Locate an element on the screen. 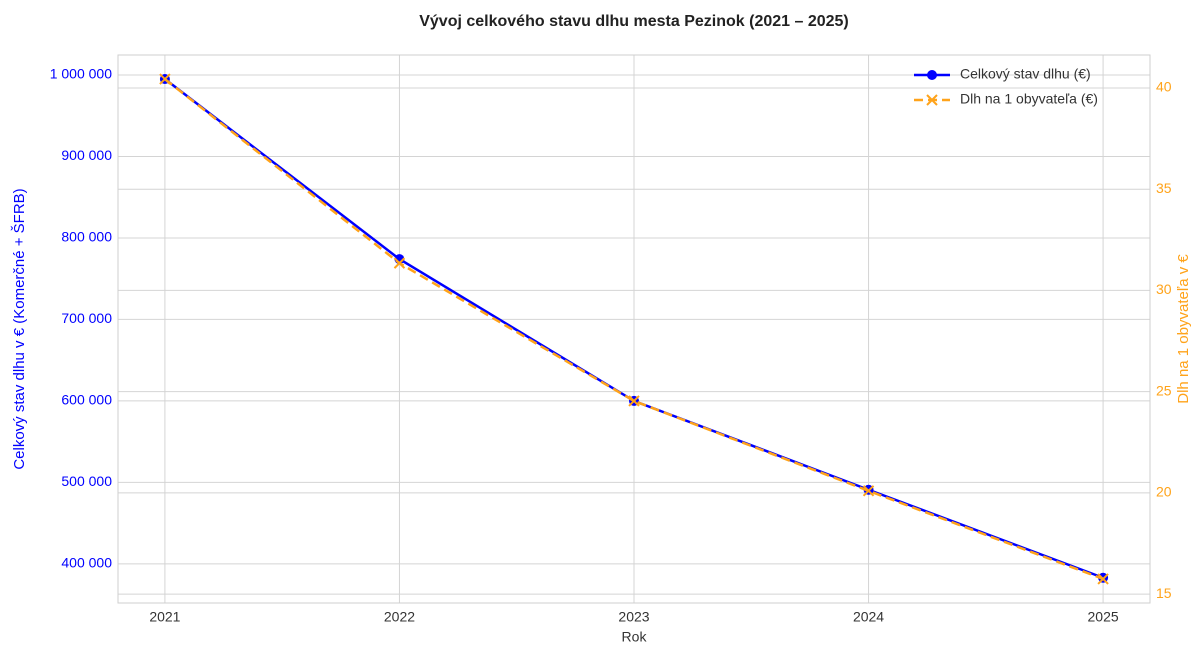 The height and width of the screenshot is (646, 1195). y2-axis-label: Dlh na 1 obyvateľa v € is located at coordinates (1183, 329).